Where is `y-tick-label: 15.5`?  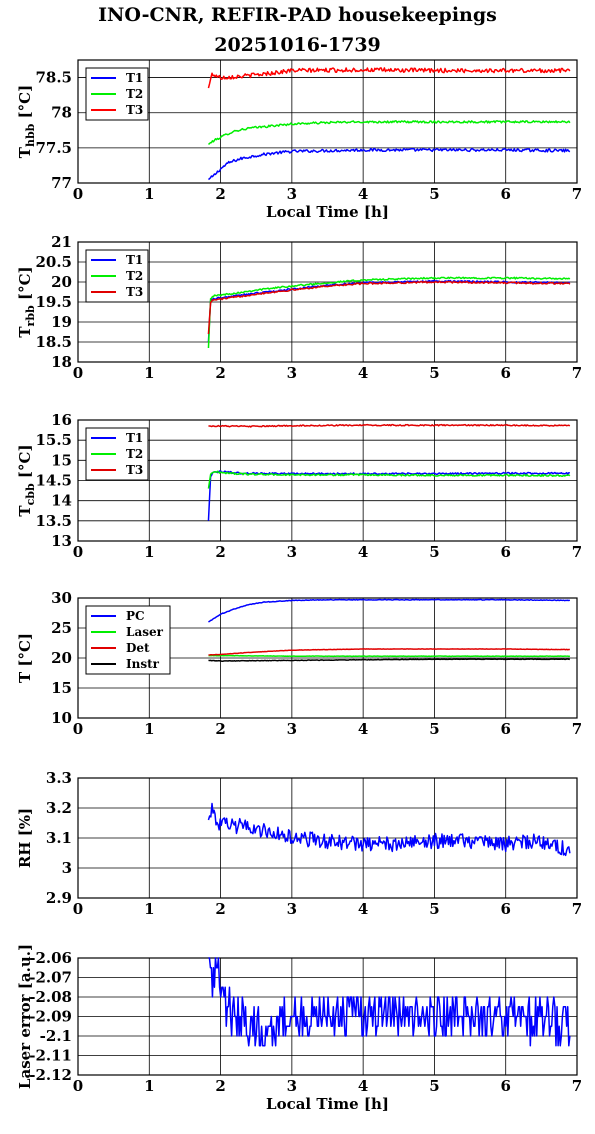 y-tick-label: 15.5 is located at coordinates (53, 440).